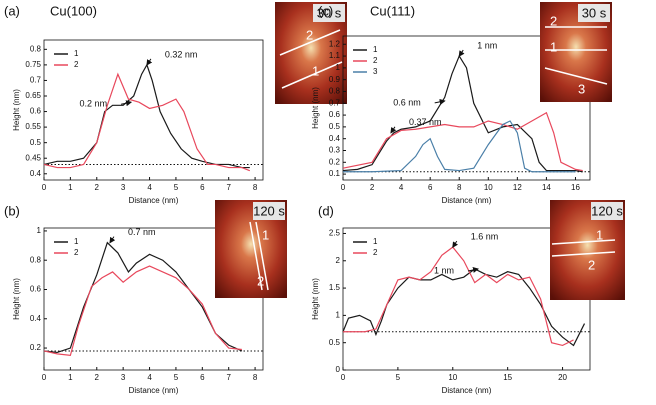 The width and height of the screenshot is (656, 405). I want to click on x-tick-label: 20, so click(562, 377).